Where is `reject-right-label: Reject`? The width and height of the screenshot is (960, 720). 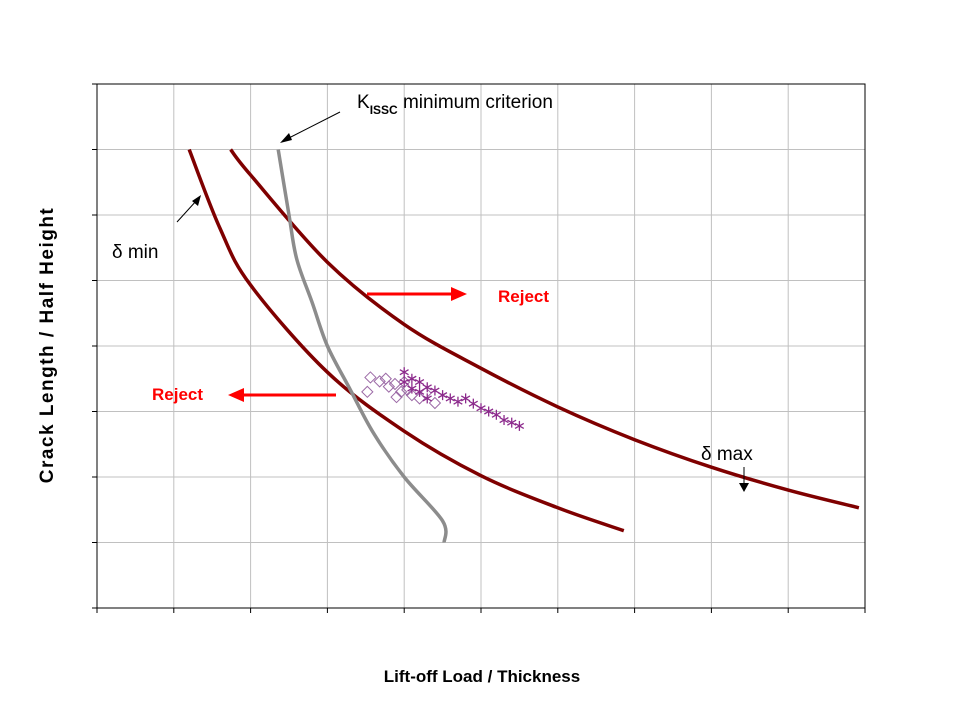 reject-right-label: Reject is located at coordinates (523, 296).